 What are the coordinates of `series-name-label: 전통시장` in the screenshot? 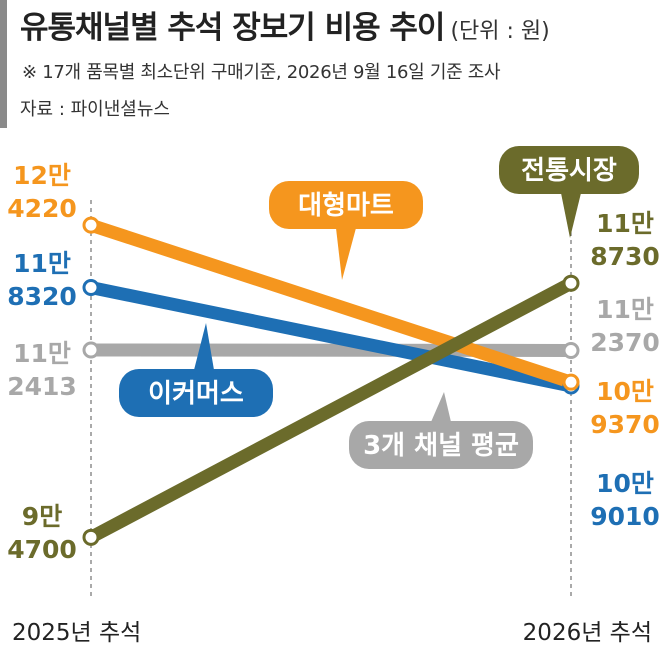 It's located at (569, 171).